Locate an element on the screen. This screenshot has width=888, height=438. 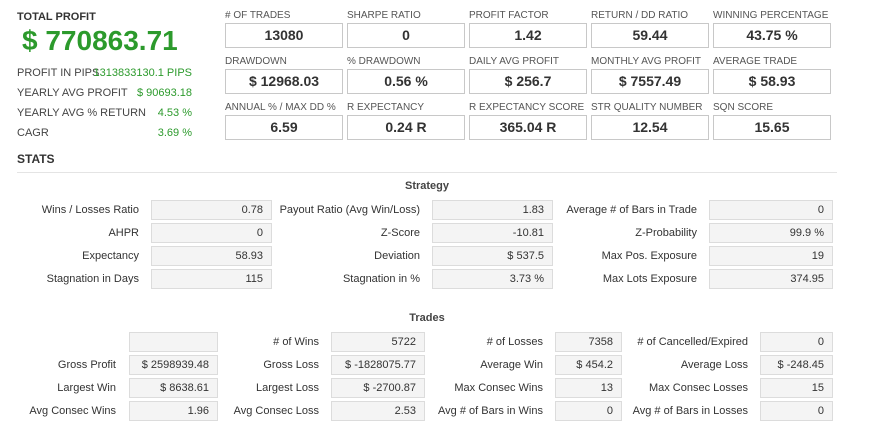
metric-value: 0.24 R is located at coordinates (406, 127).